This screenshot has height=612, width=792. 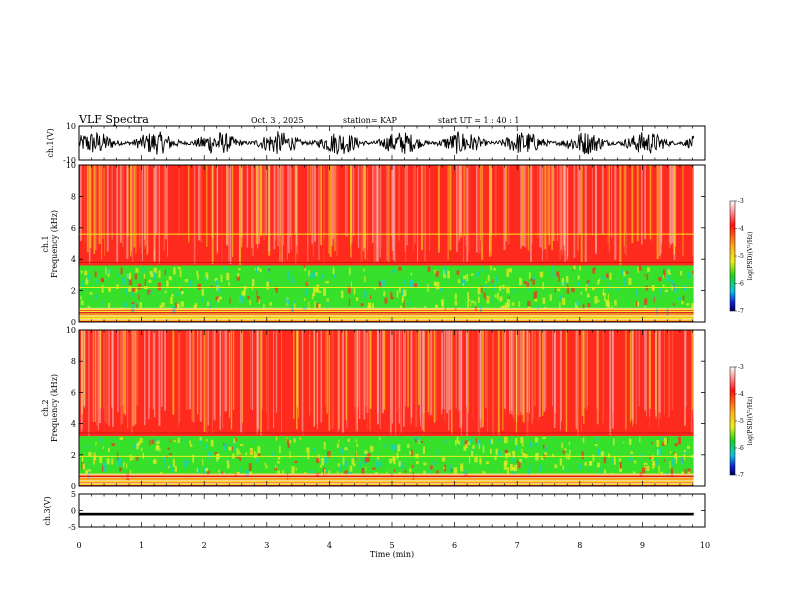 What do you see at coordinates (329, 545) in the screenshot?
I see `x-tick-label: 4` at bounding box center [329, 545].